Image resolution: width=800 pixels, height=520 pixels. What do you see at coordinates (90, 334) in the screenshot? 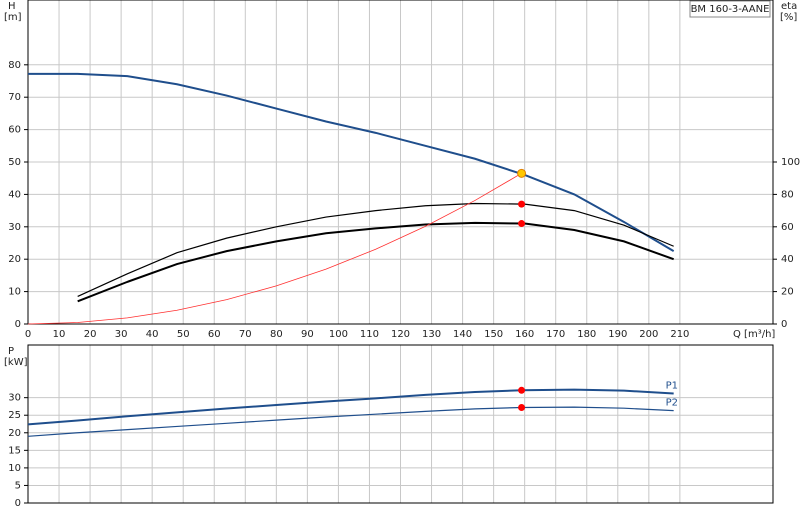
I see `x-tick-label: 20` at bounding box center [90, 334].